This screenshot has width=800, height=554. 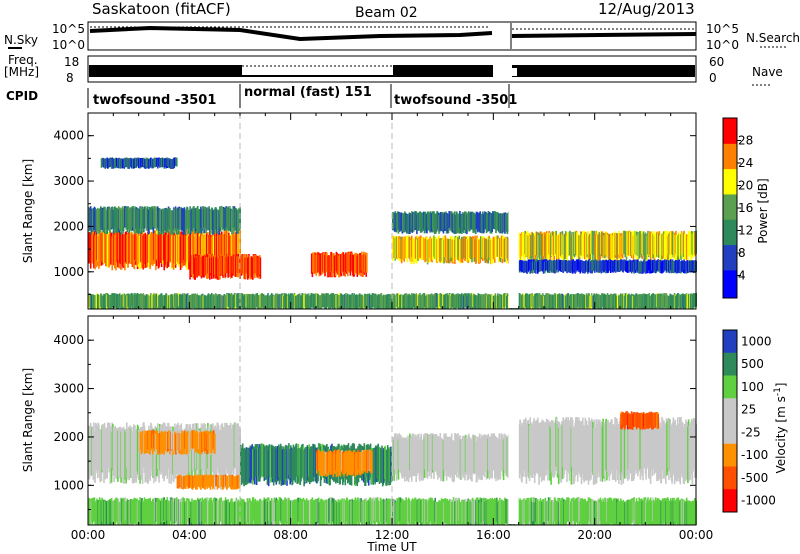 I want to click on nsearch-tick-low: 10^0, so click(x=722, y=45).